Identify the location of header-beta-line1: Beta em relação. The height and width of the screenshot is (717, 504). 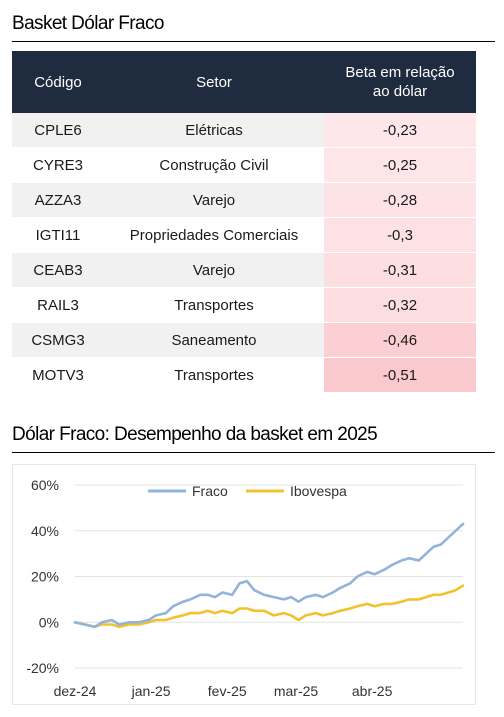
(400, 72).